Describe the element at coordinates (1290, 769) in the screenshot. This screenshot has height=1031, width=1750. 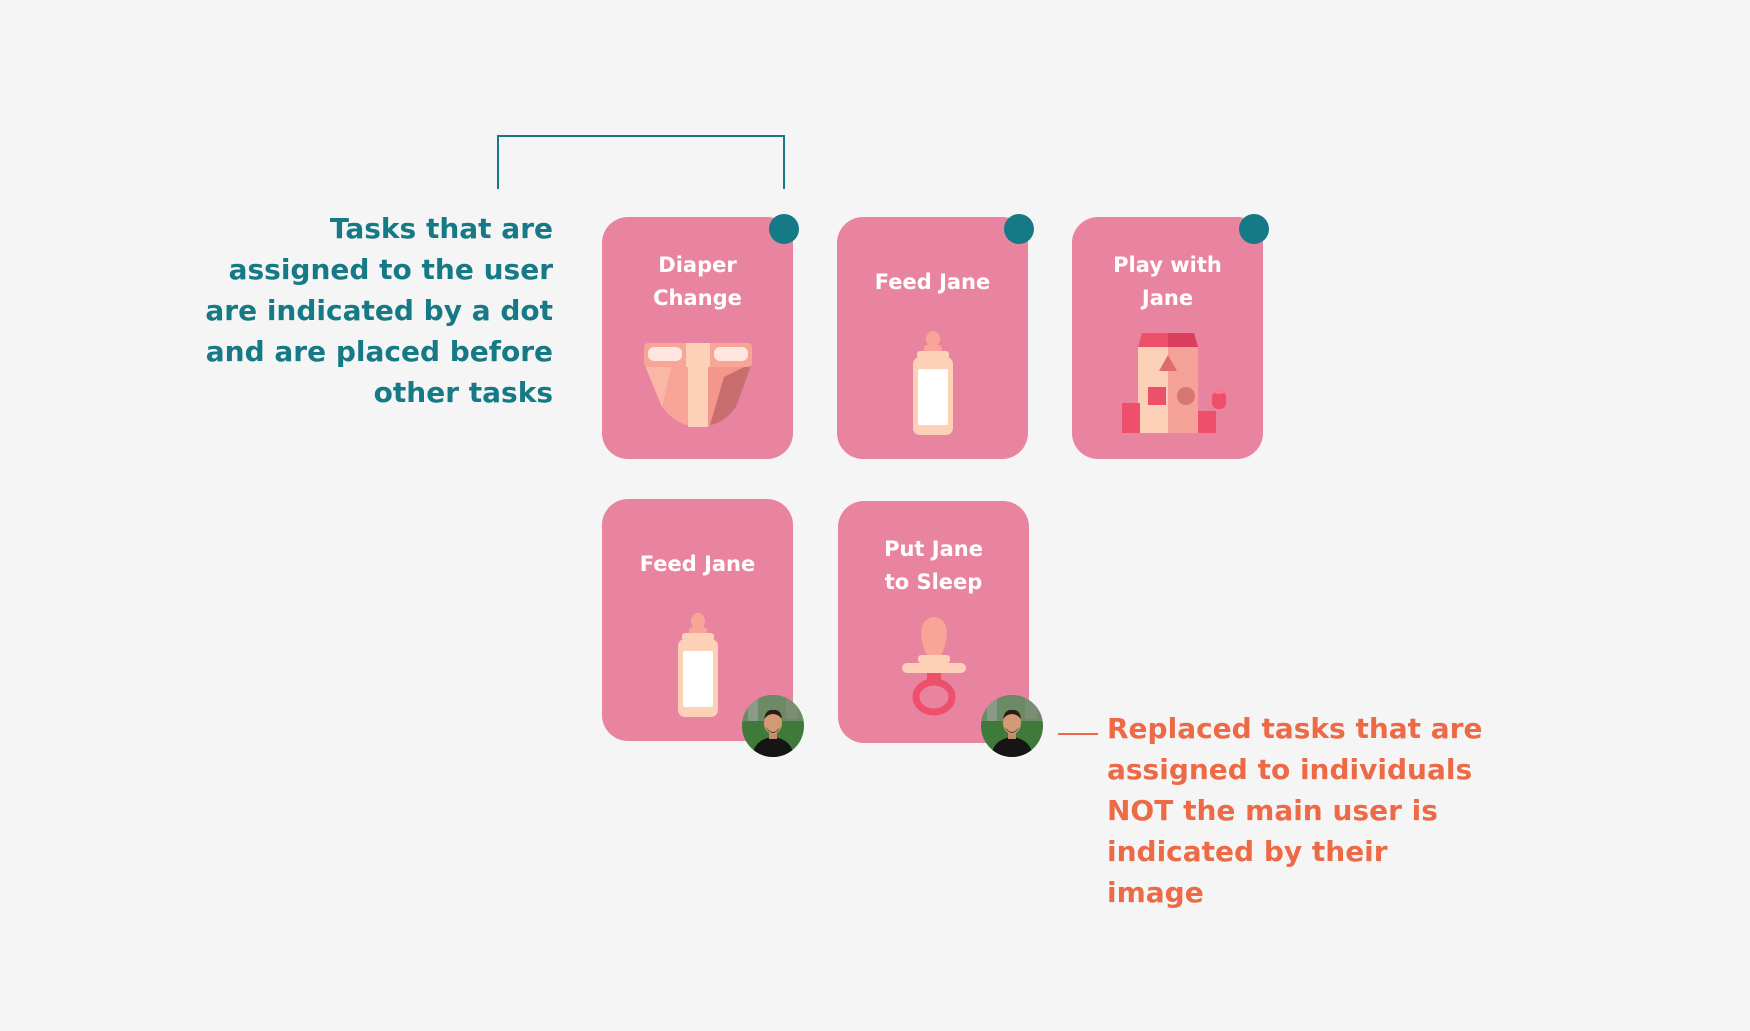
I see `others-note-line: assigned to individuals` at that location.